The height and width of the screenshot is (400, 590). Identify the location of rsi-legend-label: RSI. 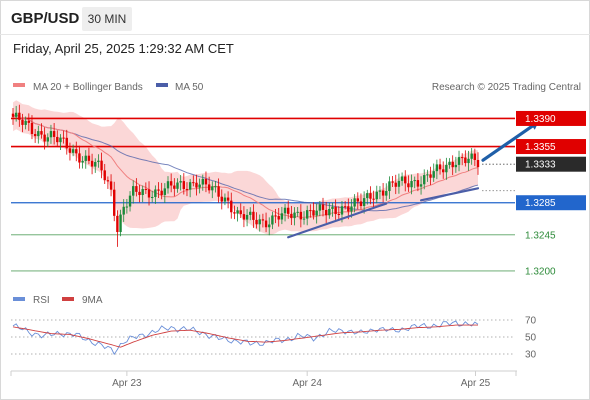
(41, 300).